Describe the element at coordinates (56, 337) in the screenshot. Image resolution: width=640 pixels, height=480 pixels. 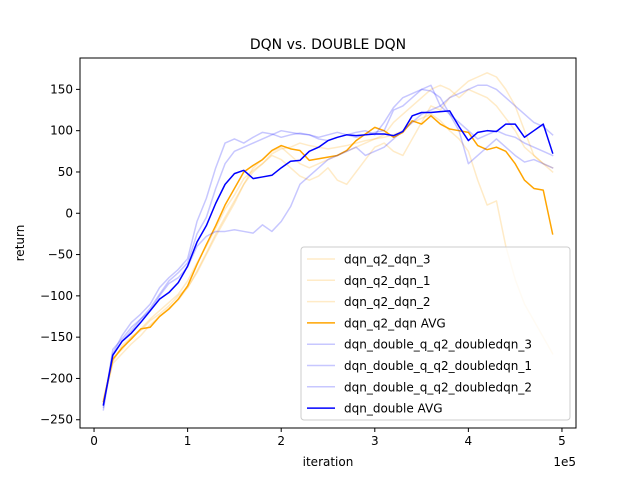
I see `y-tick-label: −150` at that location.